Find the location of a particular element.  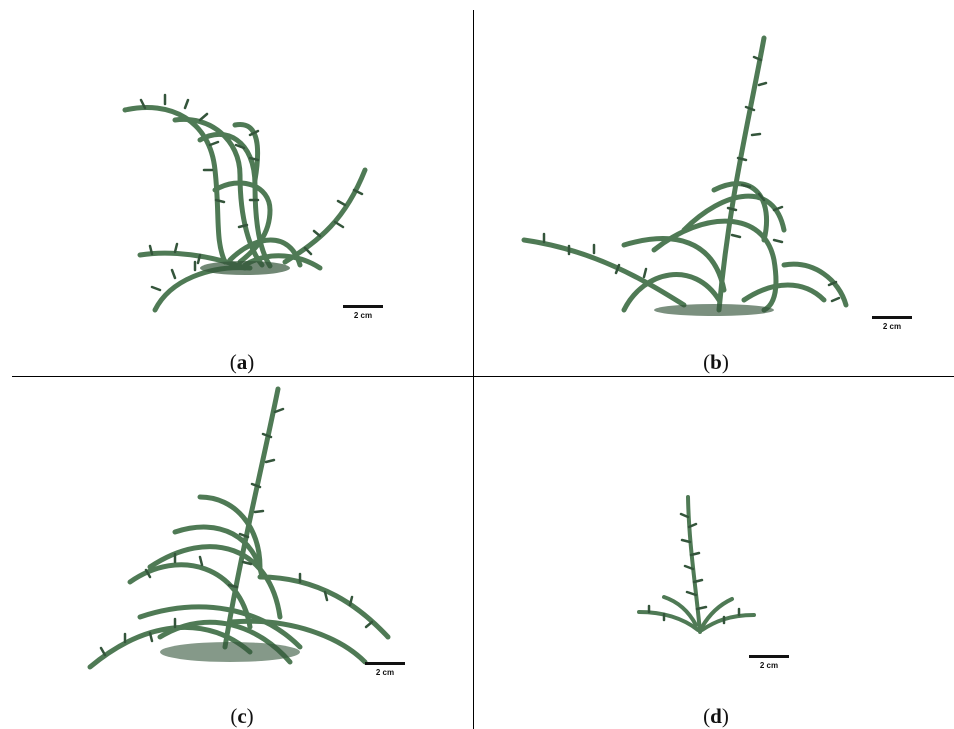

scale-bar-b: 2 cm is located at coordinates (892, 323).